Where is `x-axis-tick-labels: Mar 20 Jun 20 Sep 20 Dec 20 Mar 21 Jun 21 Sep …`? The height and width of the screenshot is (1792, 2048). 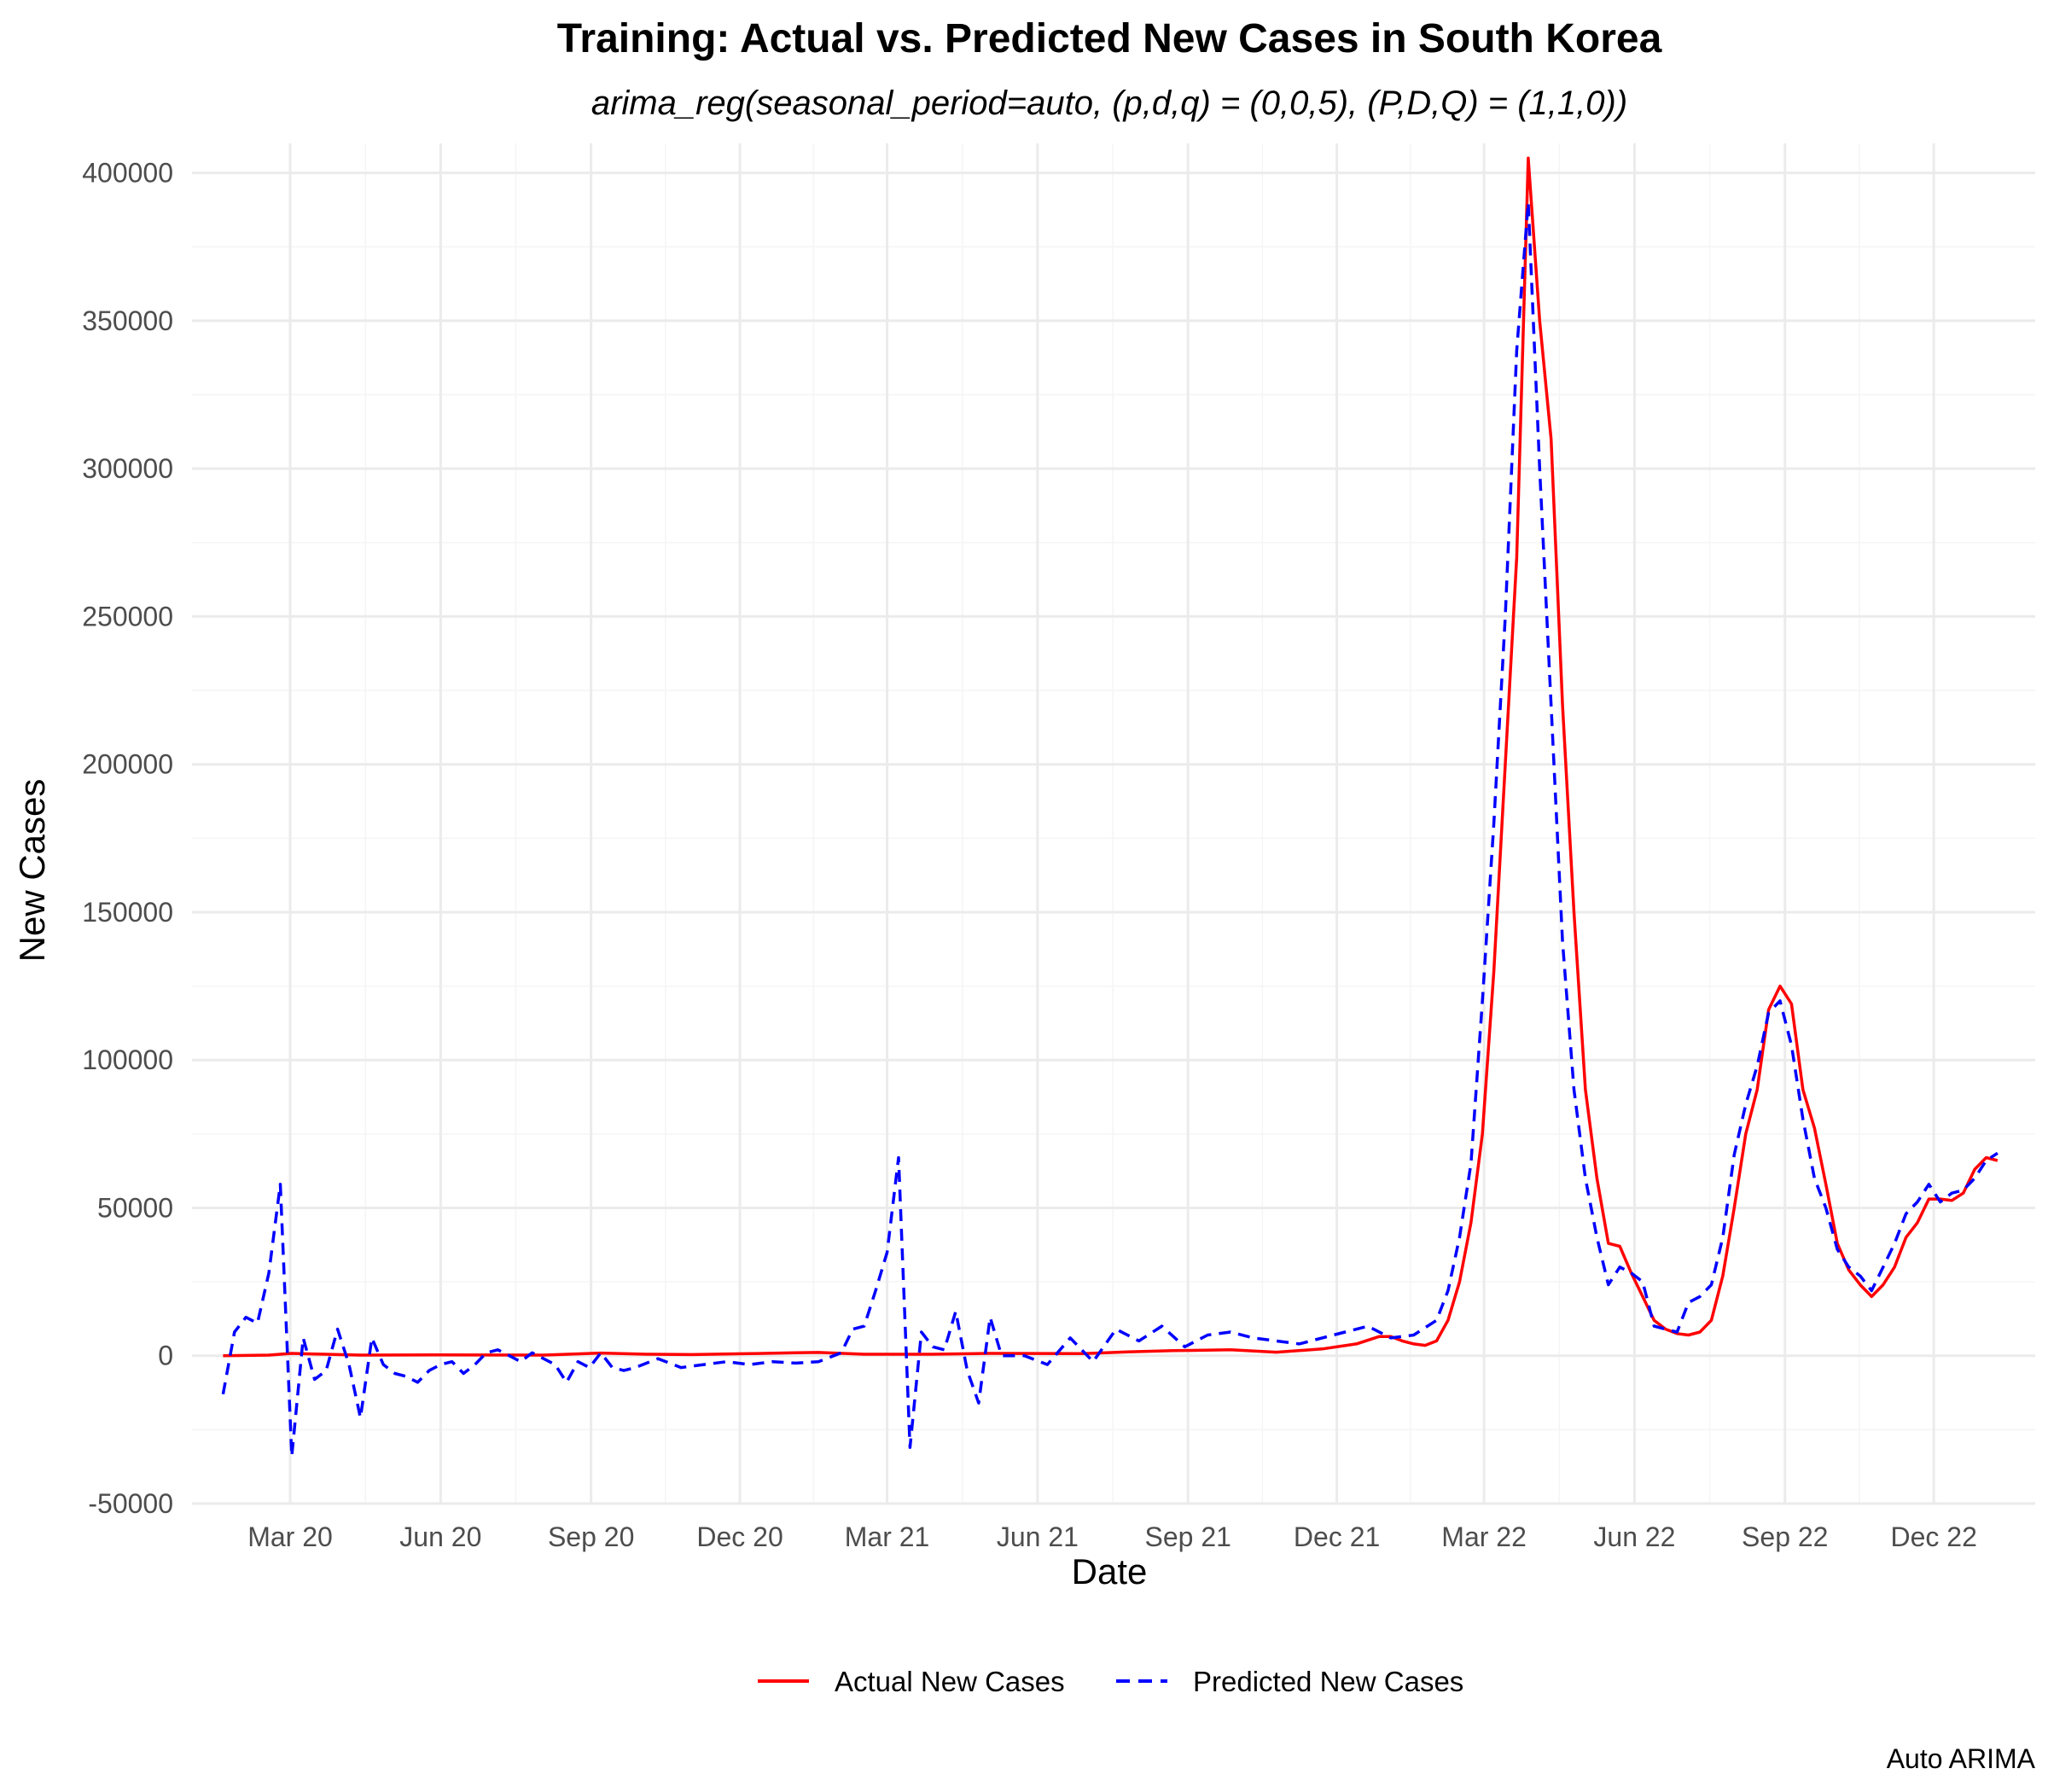 x-axis-tick-labels: Mar 20 Jun 20 Sep 20 Dec 20 Mar 21 Jun 21 Sep … is located at coordinates (1112, 1536).